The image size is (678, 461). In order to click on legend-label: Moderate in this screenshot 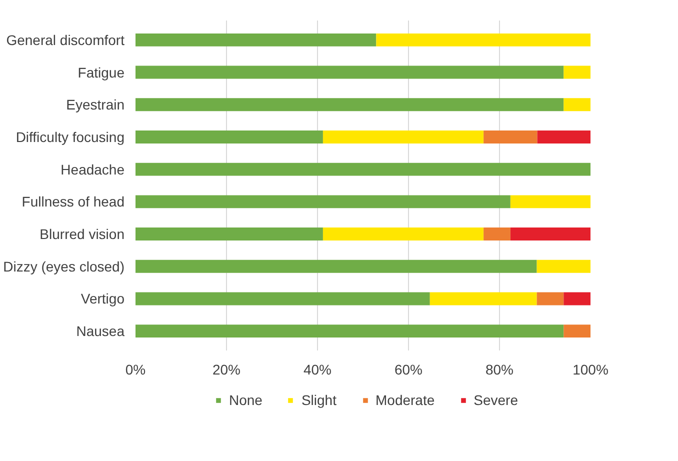, I will do `click(405, 400)`.